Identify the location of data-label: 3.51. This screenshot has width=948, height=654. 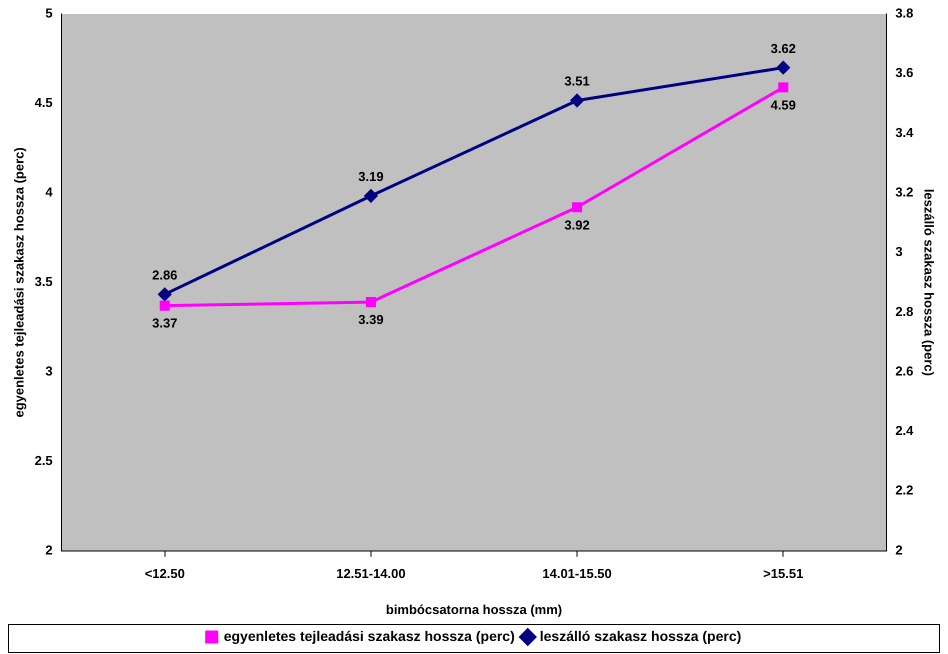
(577, 81).